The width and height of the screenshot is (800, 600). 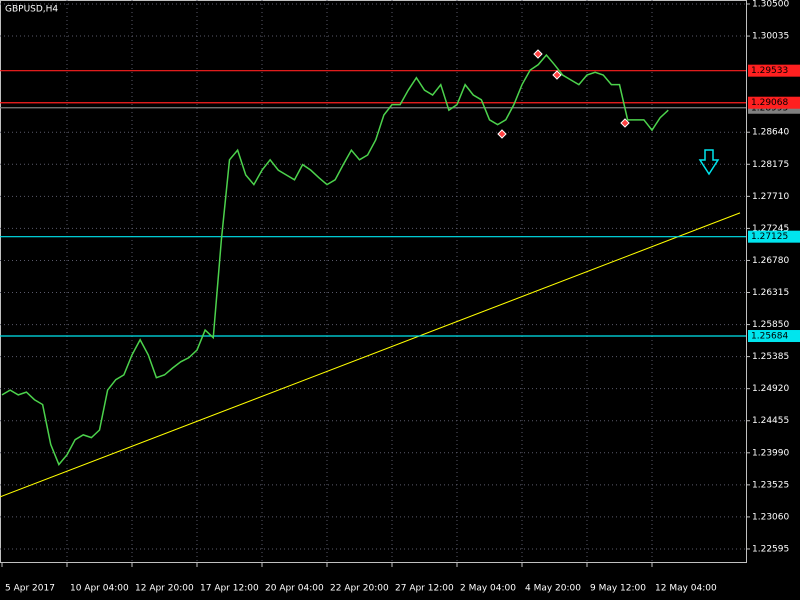 I want to click on x-tick-label: 5 Apr 2017, so click(x=30, y=589).